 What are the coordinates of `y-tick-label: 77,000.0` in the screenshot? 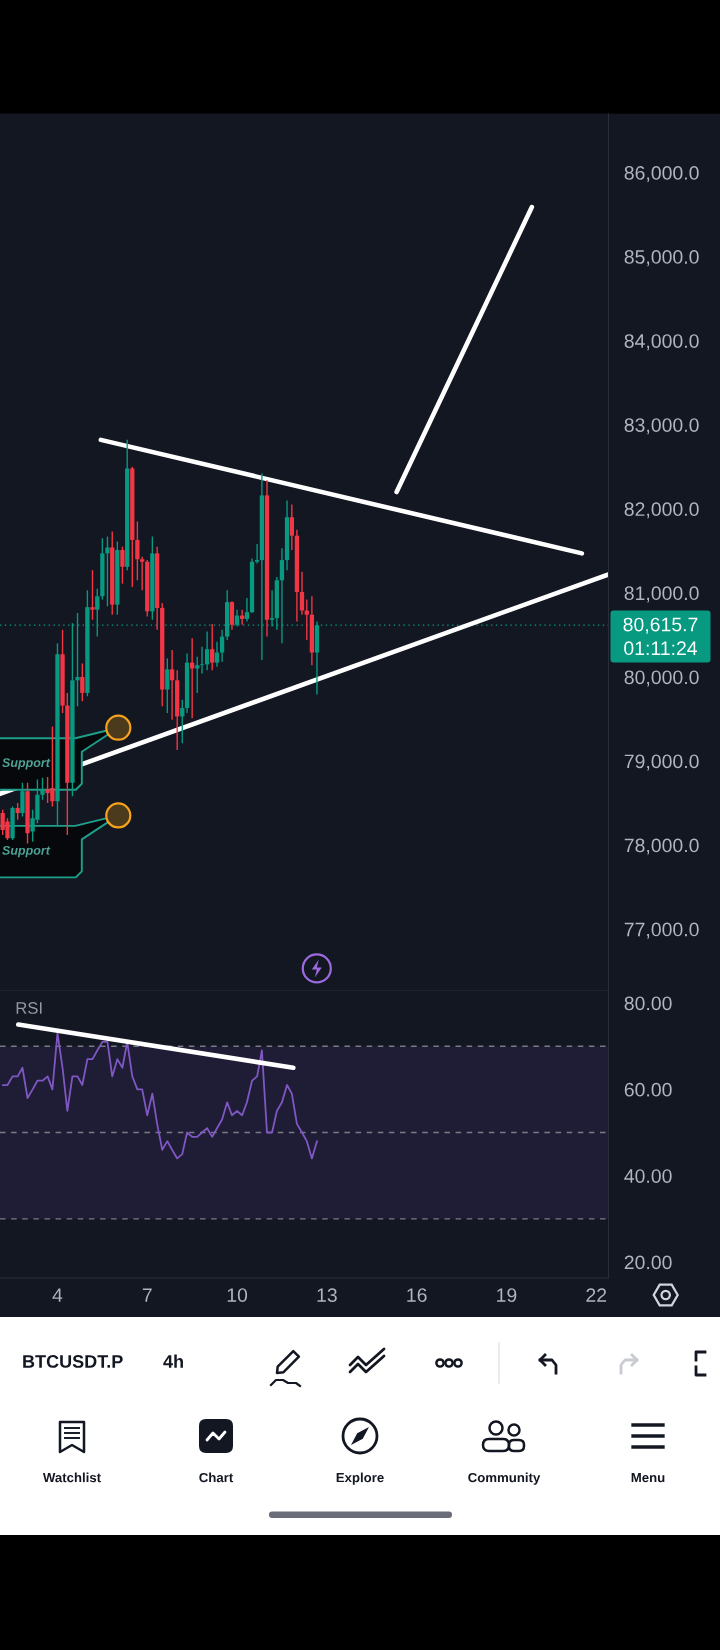 It's located at (661, 930).